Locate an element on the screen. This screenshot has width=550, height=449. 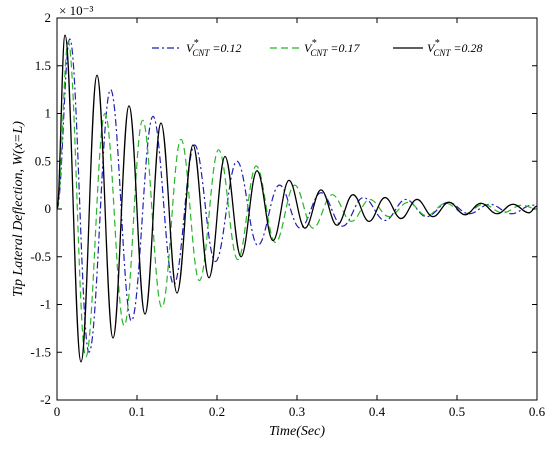
x-tick-label: 0.3 is located at coordinates (297, 411).